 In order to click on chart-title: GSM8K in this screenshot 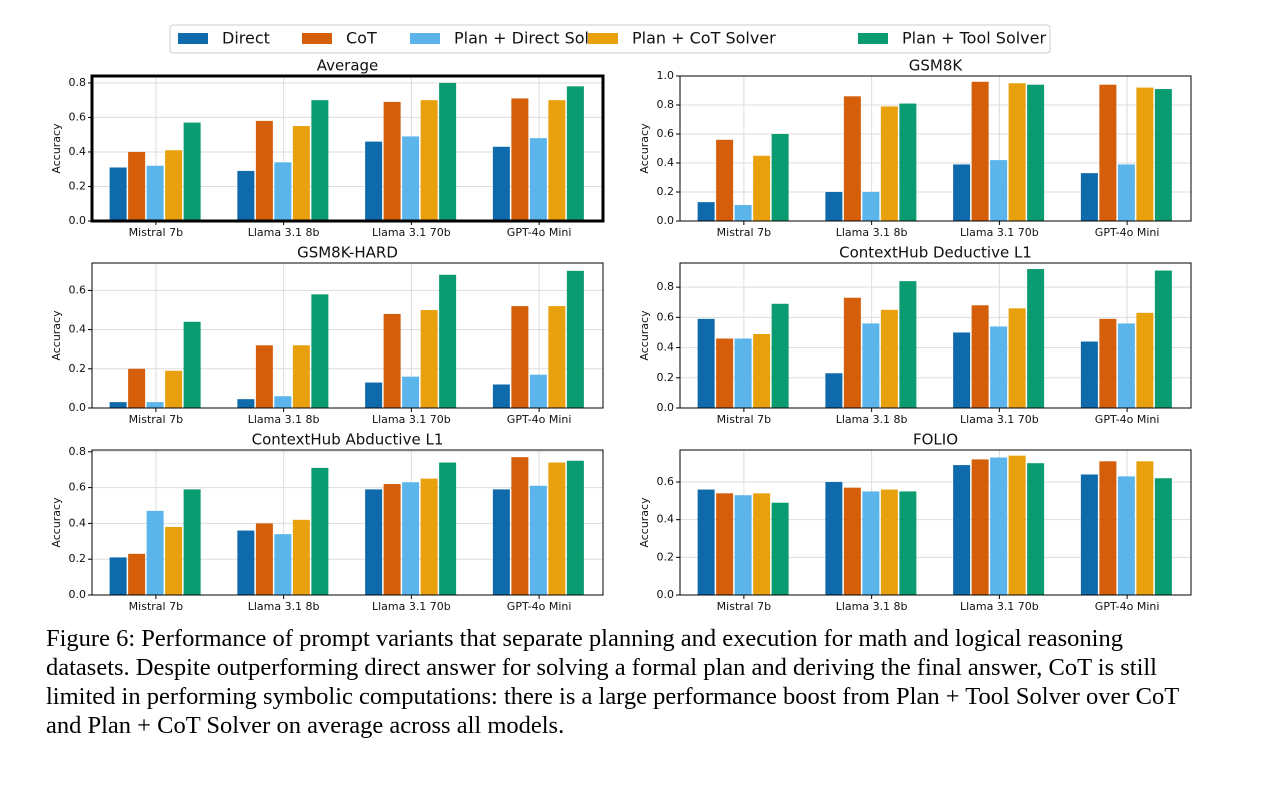, I will do `click(936, 66)`.